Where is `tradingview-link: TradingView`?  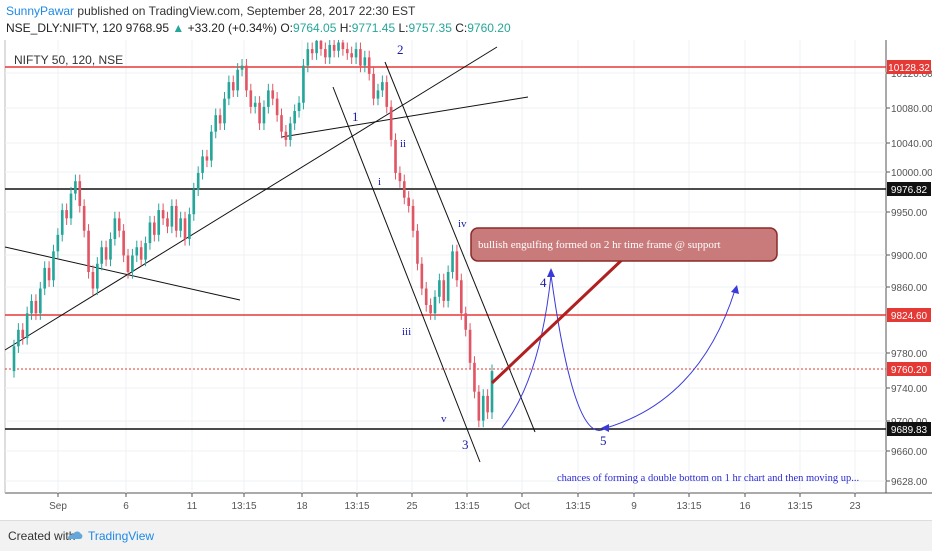
tradingview-link: TradingView is located at coordinates (121, 536).